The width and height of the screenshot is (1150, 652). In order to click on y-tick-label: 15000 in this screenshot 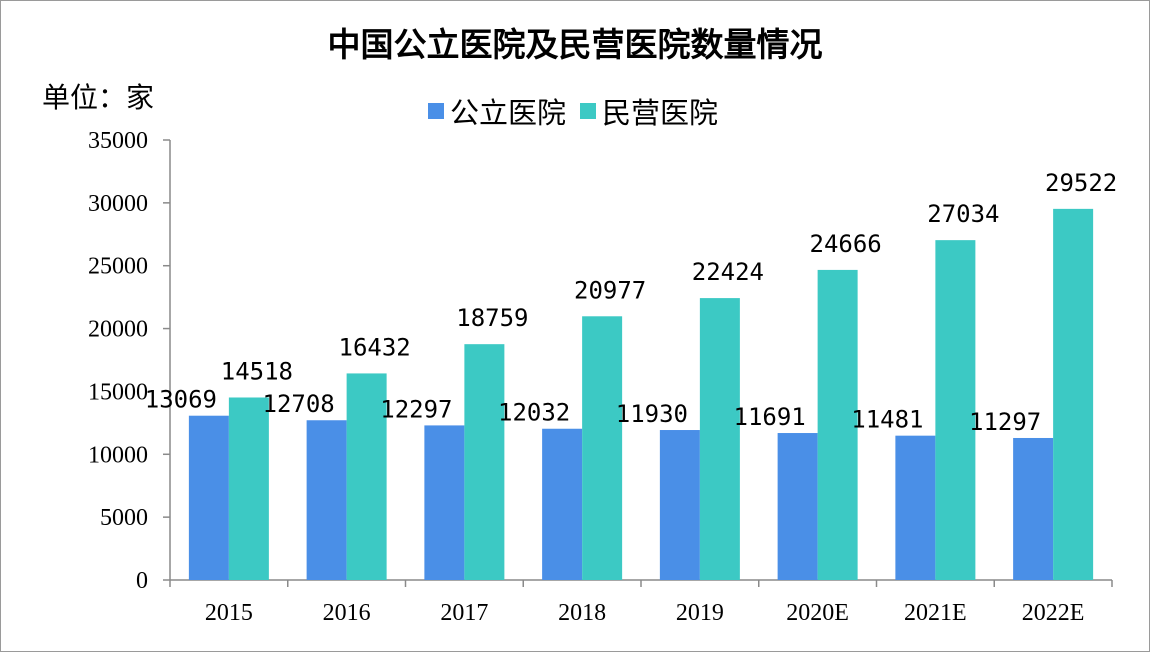, I will do `click(118, 392)`.